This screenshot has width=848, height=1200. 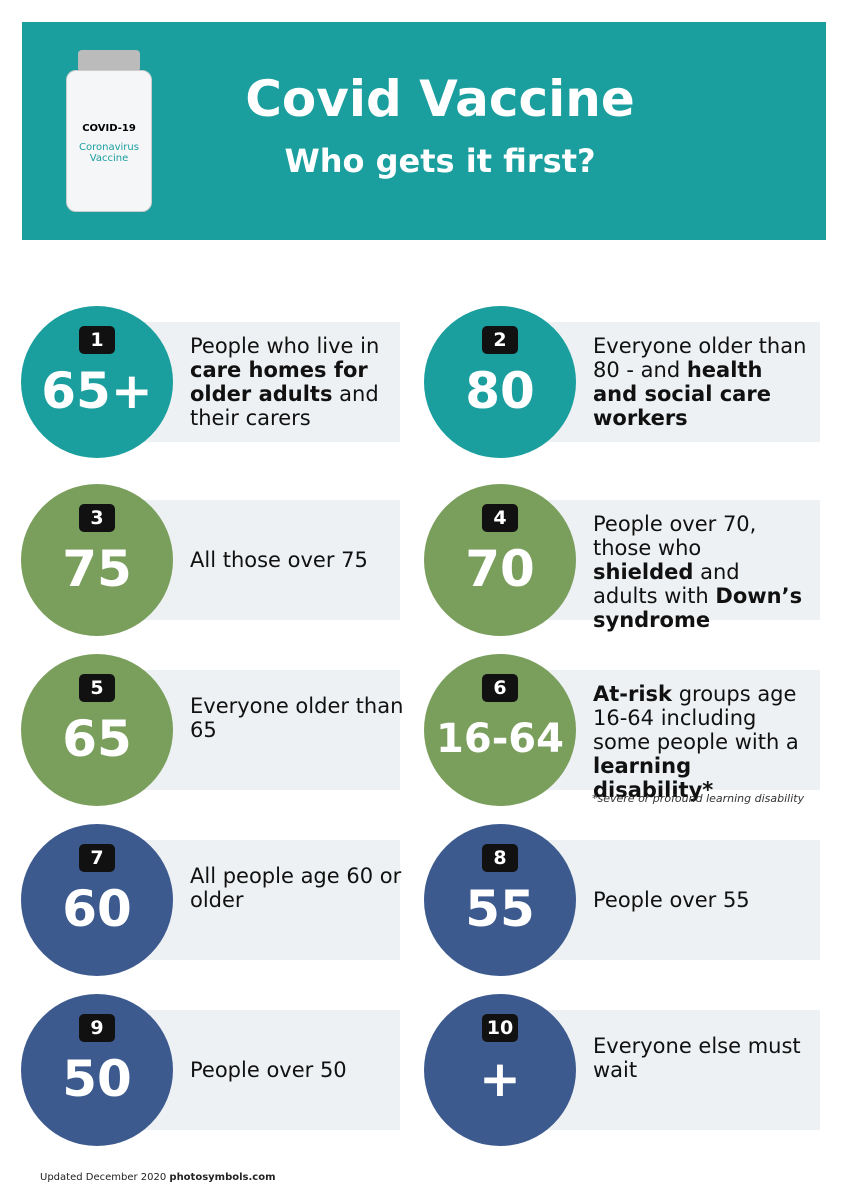 I want to click on description-run: All those over 75, so click(x=279, y=560).